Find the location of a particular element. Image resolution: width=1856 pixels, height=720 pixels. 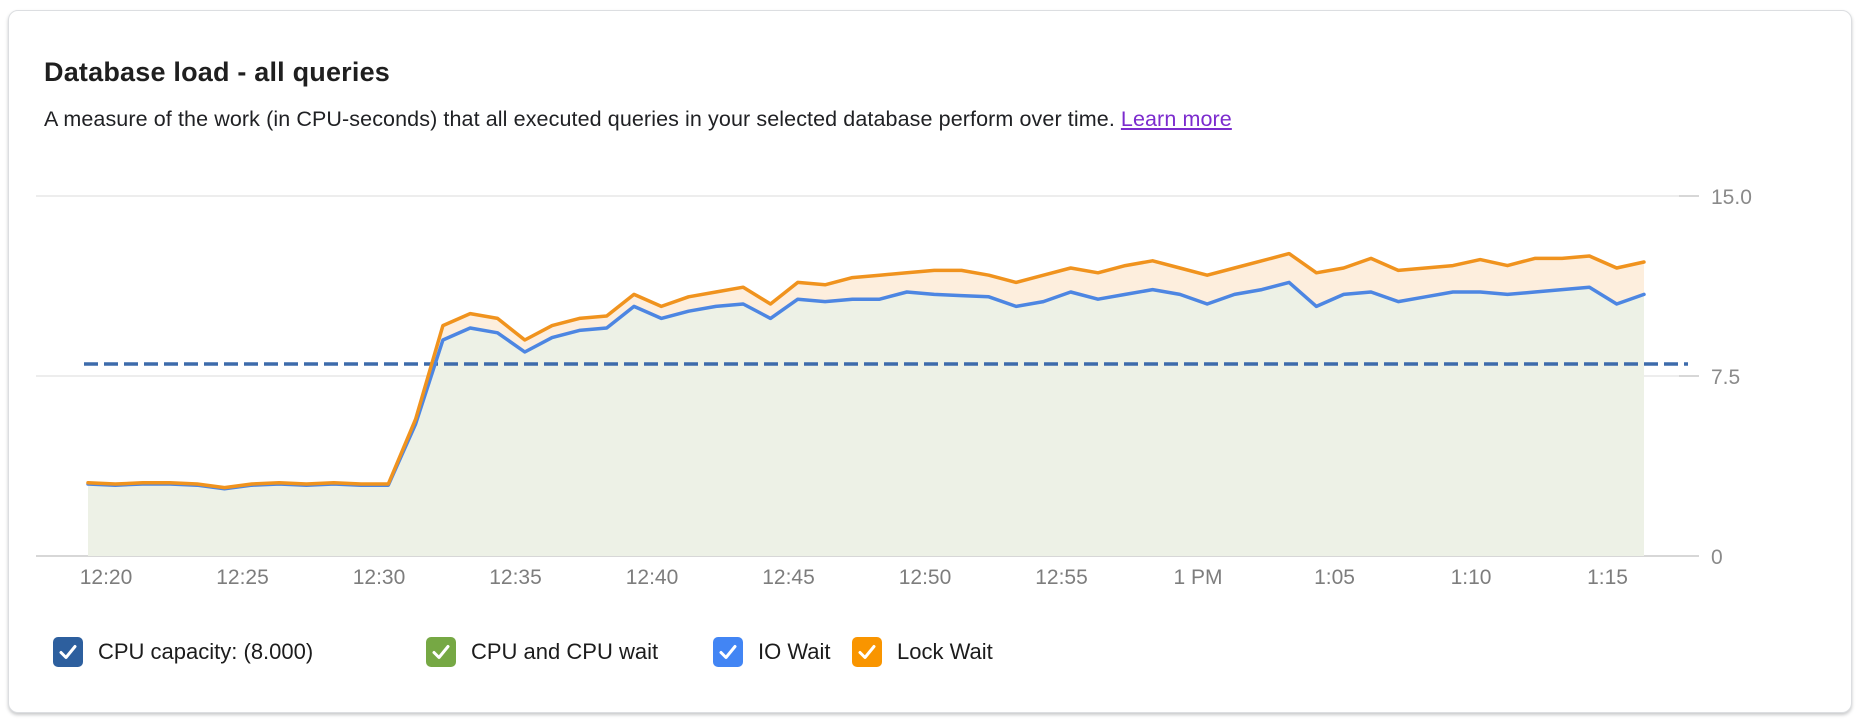

legend-item-cpu-and-cpu-wait: CPU and CPU wait is located at coordinates (542, 652).